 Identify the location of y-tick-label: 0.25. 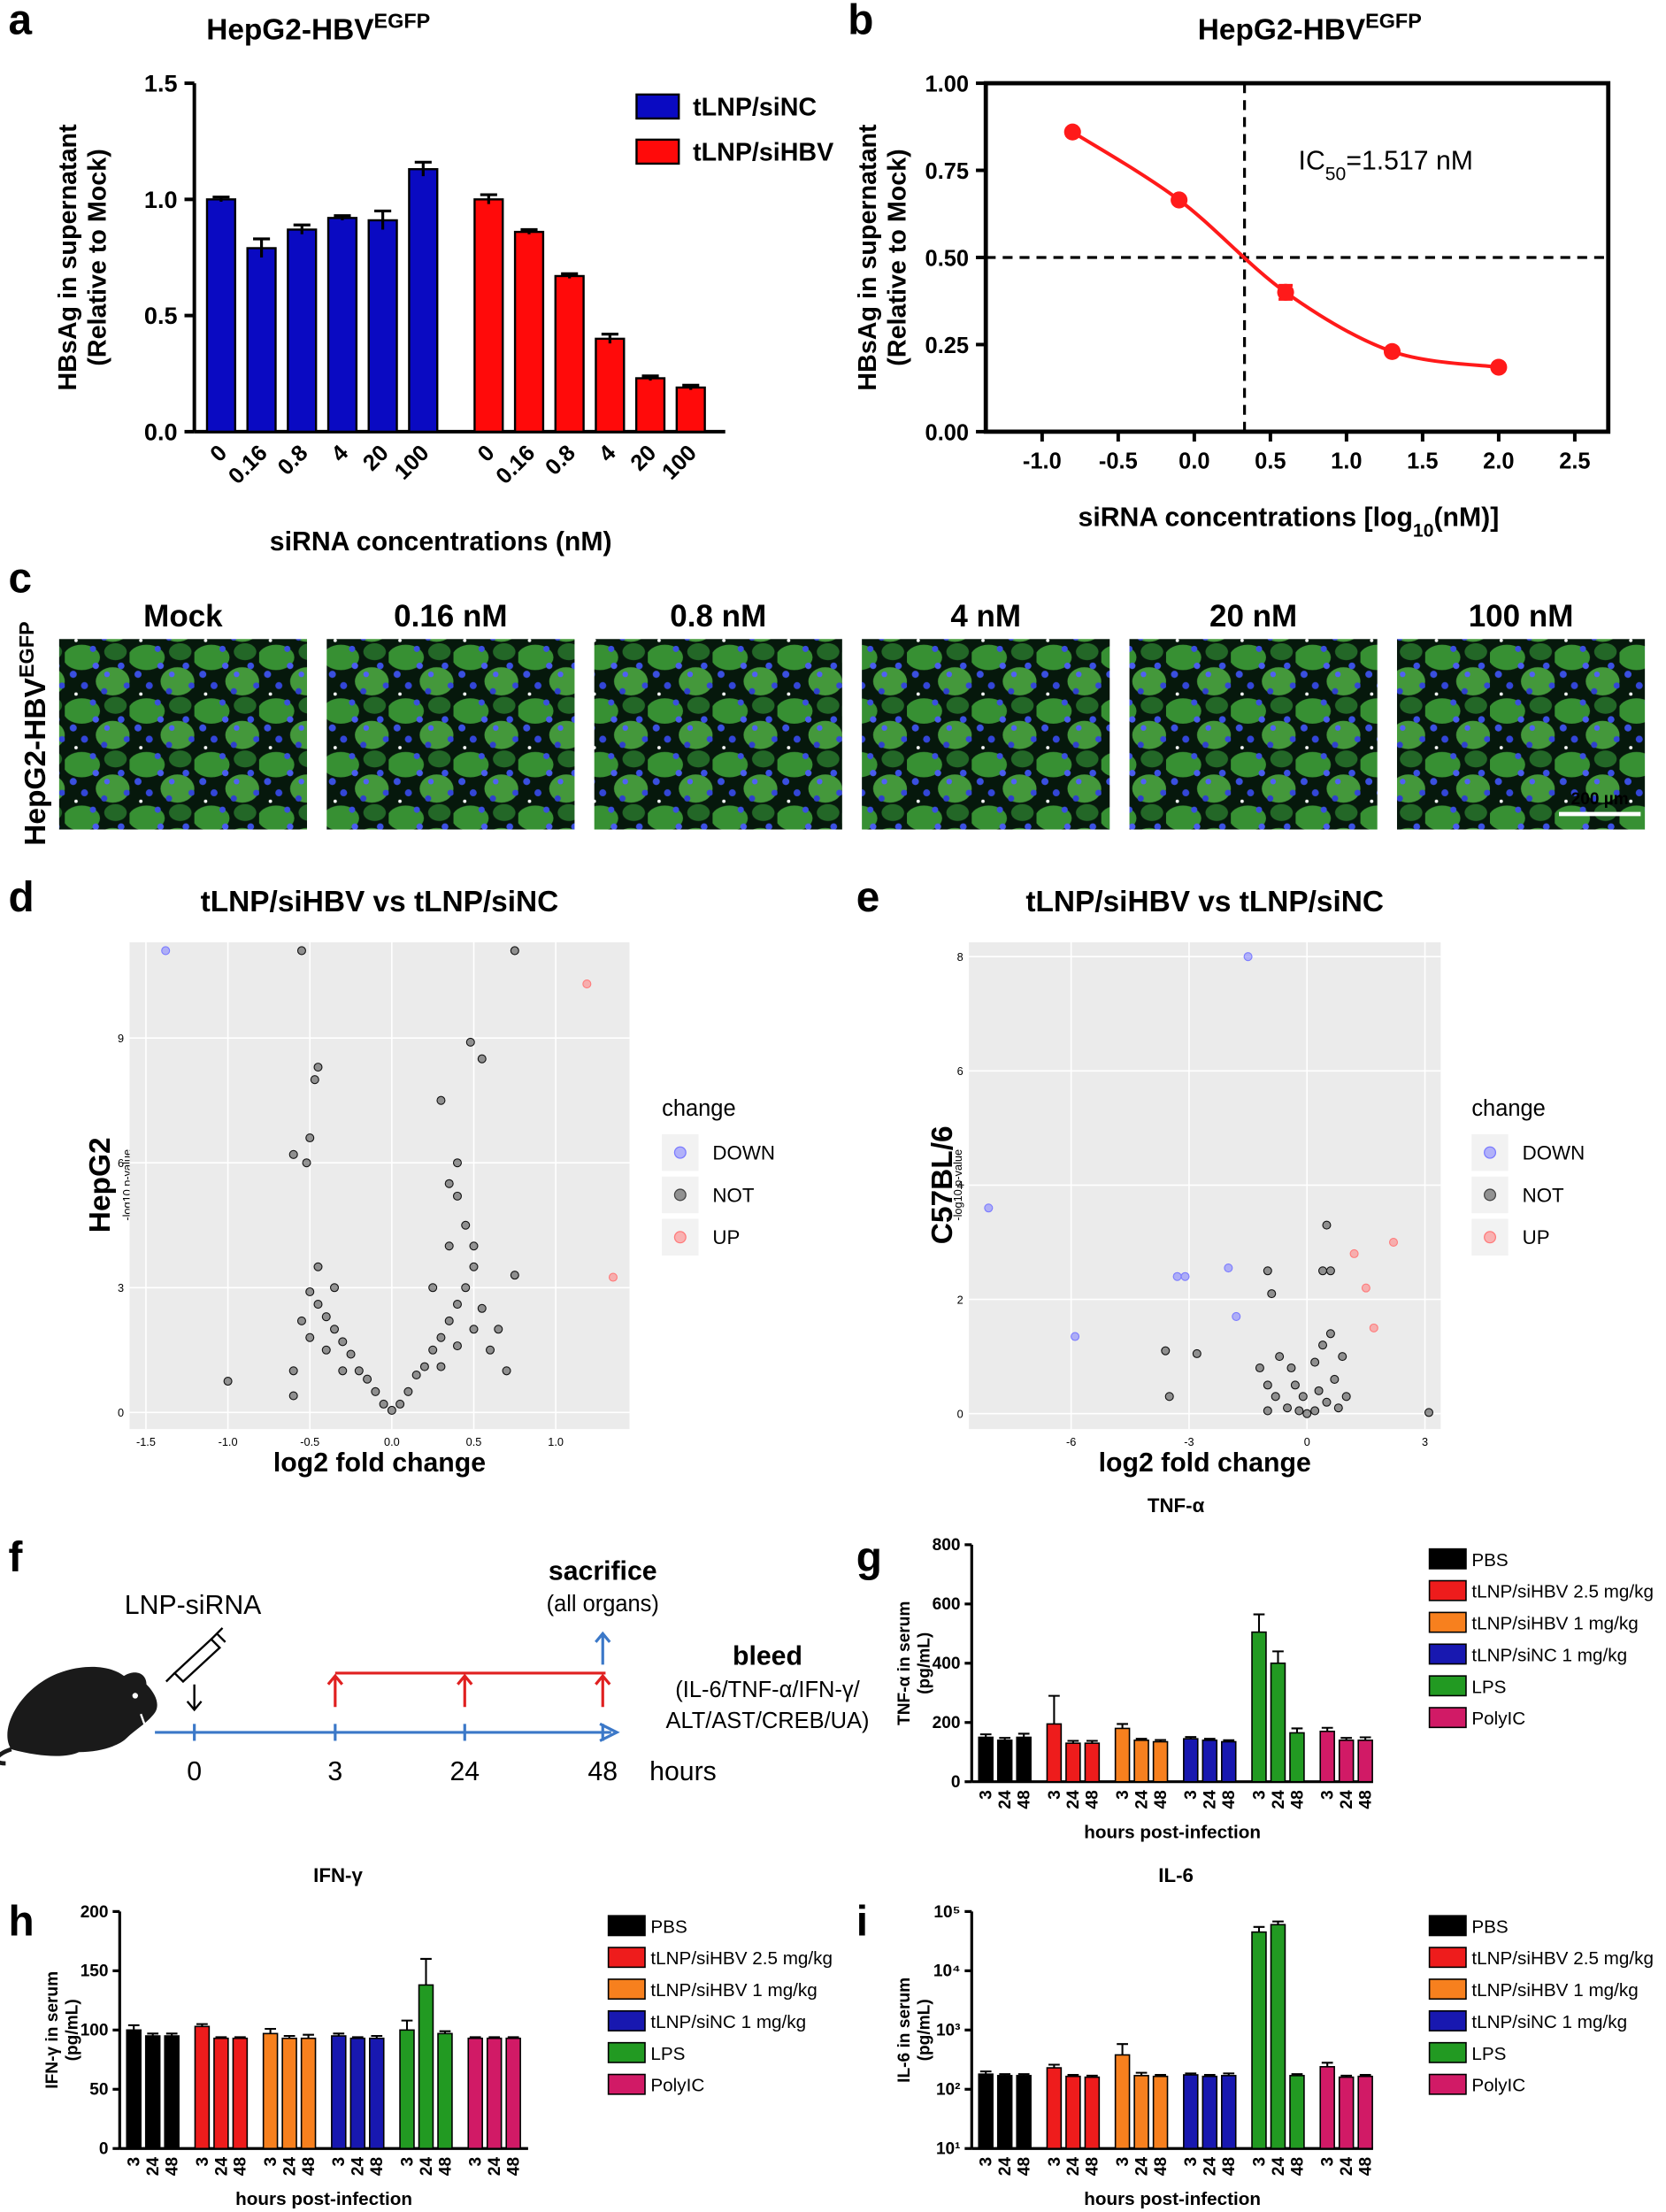
(947, 346).